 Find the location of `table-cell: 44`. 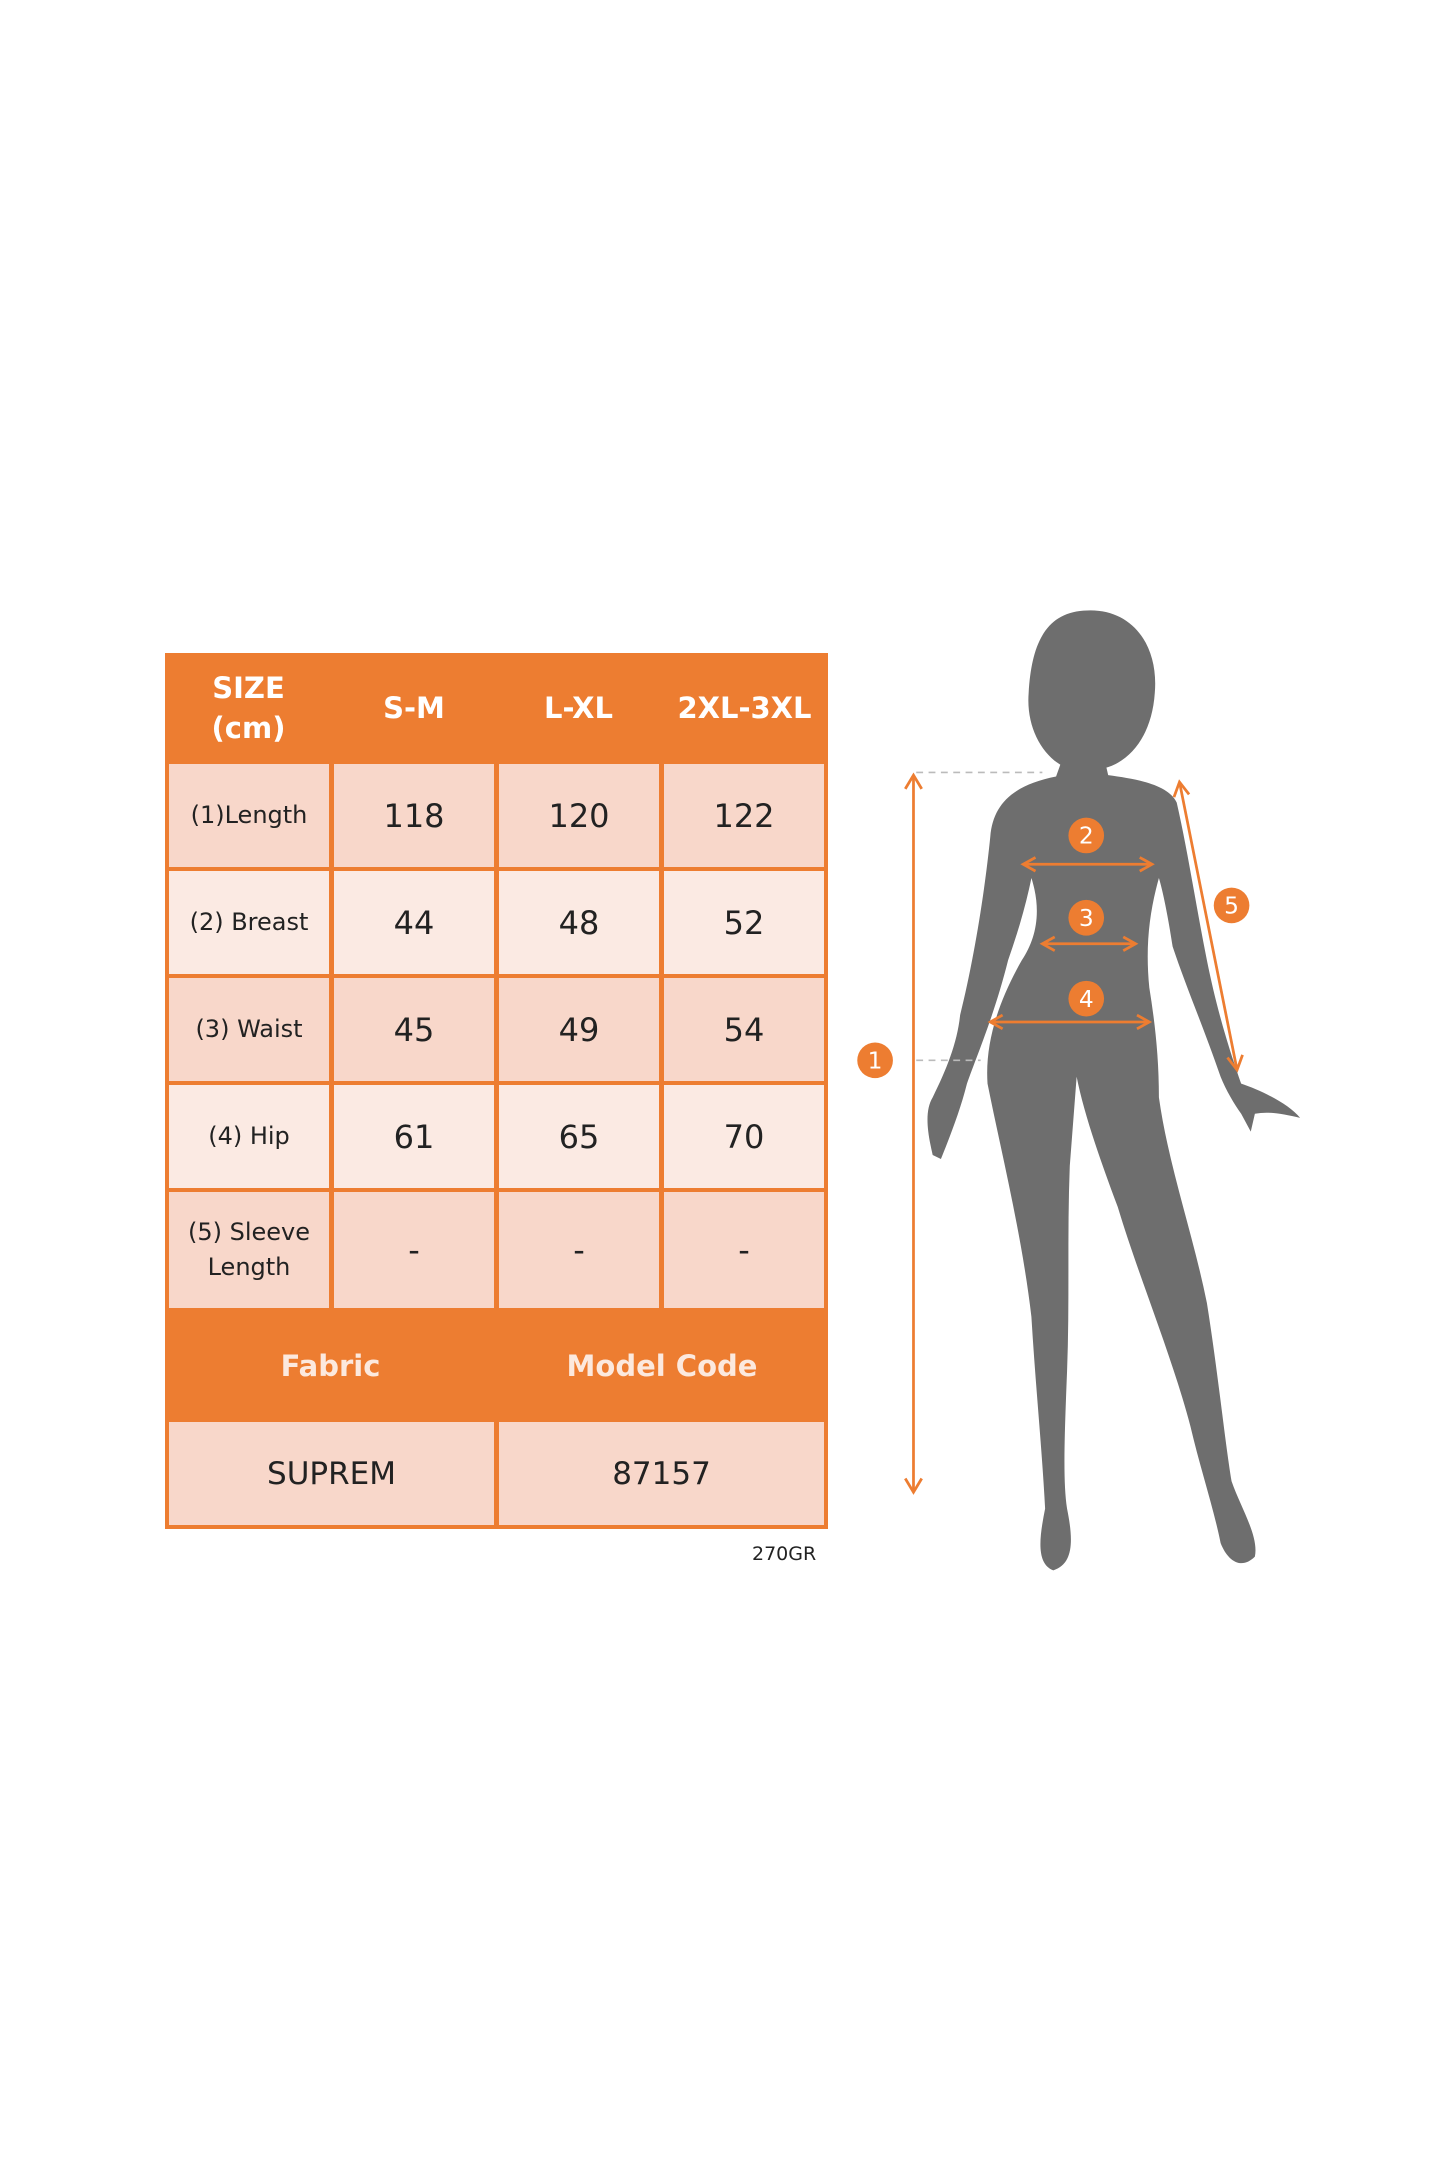

table-cell: 44 is located at coordinates (414, 922).